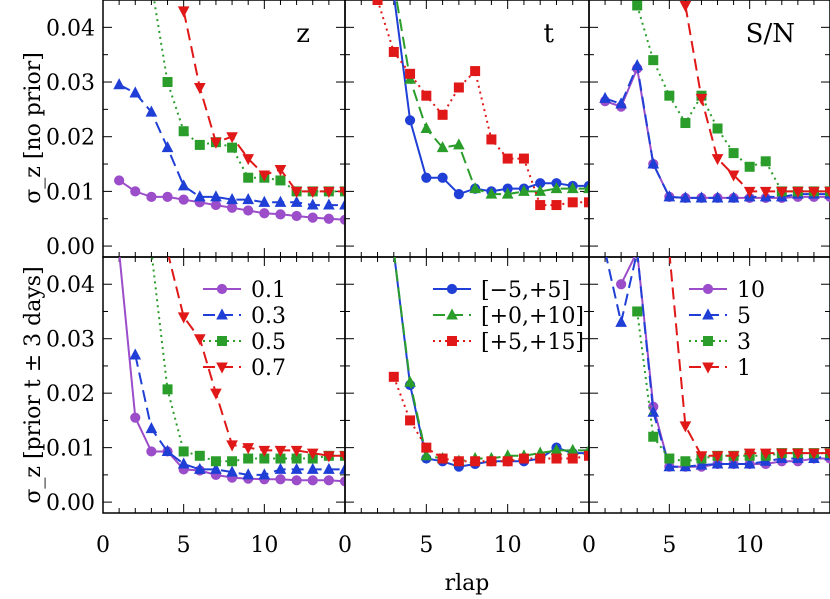  I want to click on panel-title: S/N, so click(770, 34).